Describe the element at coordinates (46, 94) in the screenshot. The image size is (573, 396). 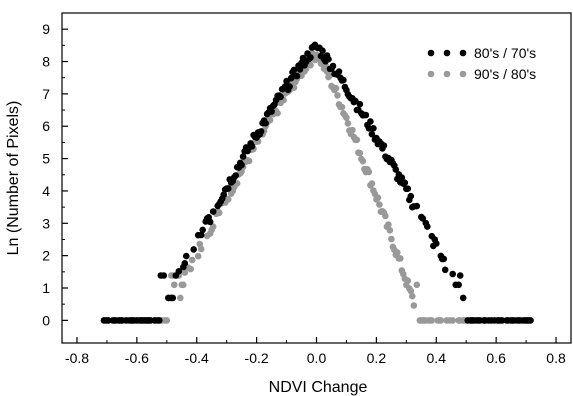
I see `y-tick-label: 7` at that location.